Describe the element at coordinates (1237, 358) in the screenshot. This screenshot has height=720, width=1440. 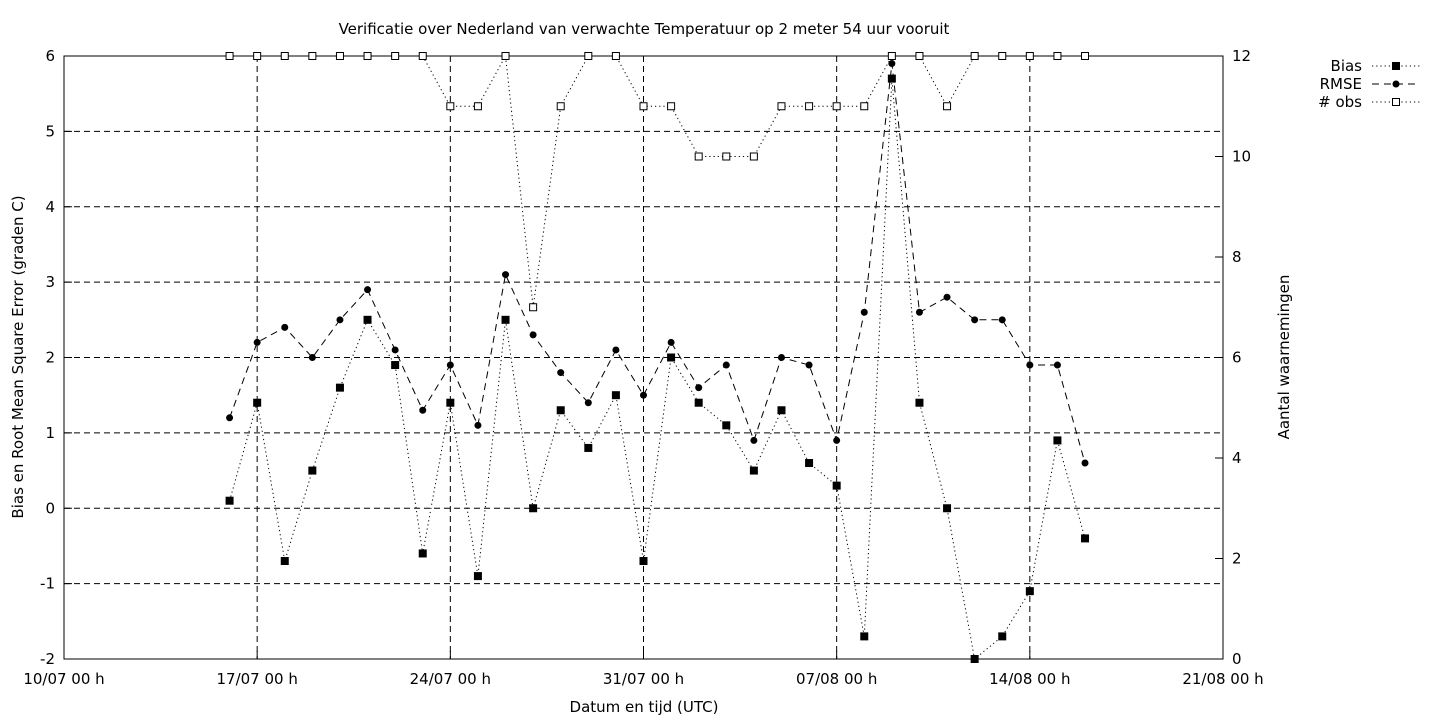
I see `y2-tick-label: 6` at that location.